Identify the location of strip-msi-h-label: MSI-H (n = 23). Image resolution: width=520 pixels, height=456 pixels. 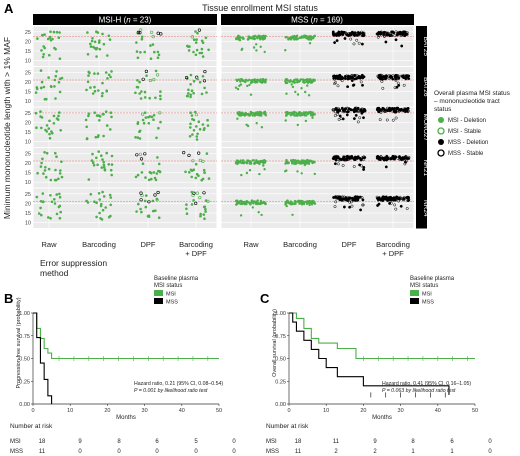
(125, 20).